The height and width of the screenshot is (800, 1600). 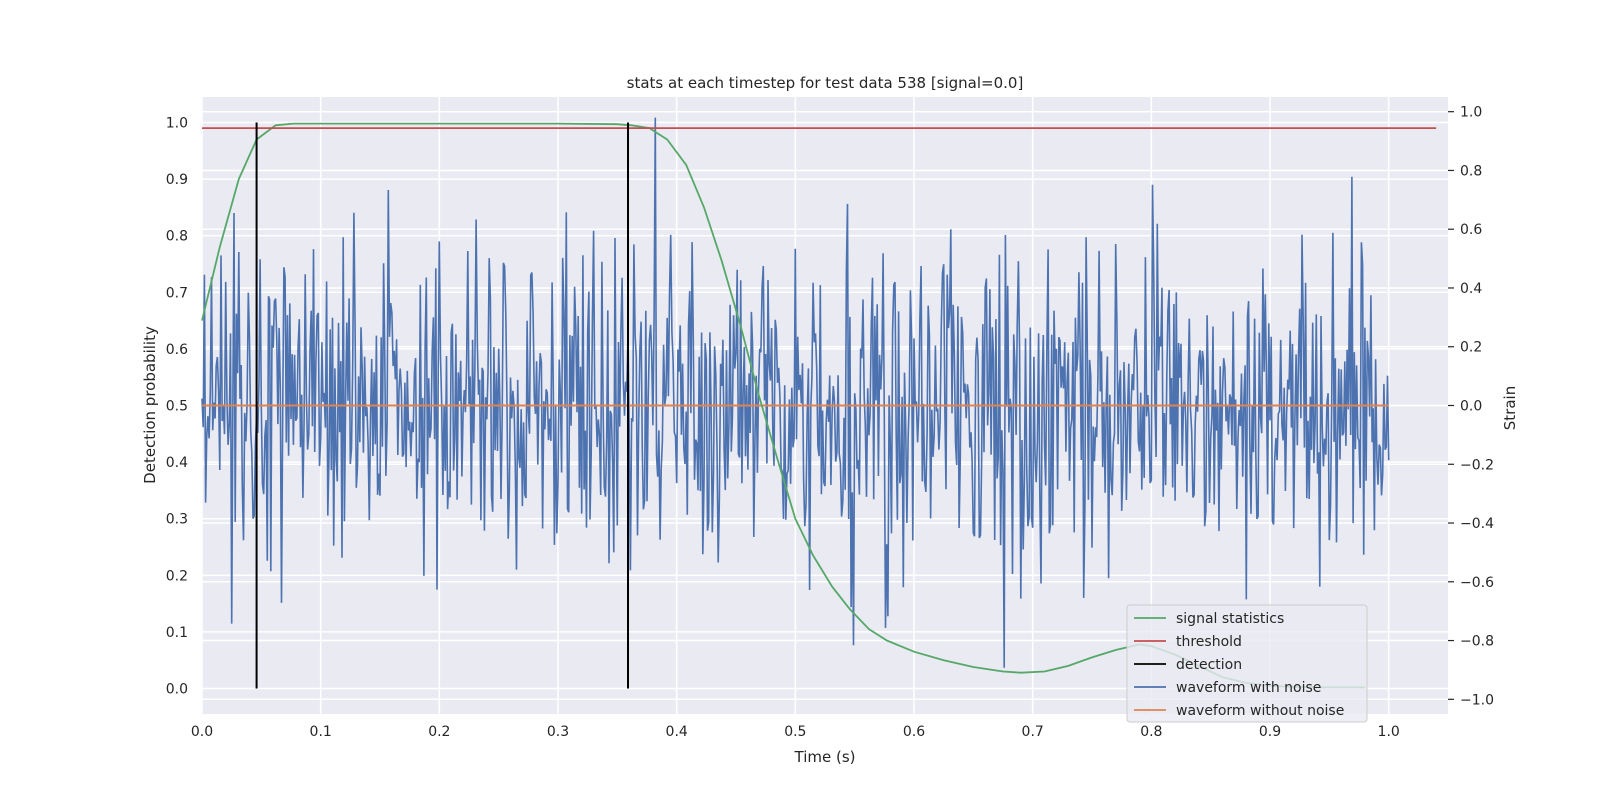 What do you see at coordinates (1471, 289) in the screenshot?
I see `y-tick-label-right: 0.4` at bounding box center [1471, 289].